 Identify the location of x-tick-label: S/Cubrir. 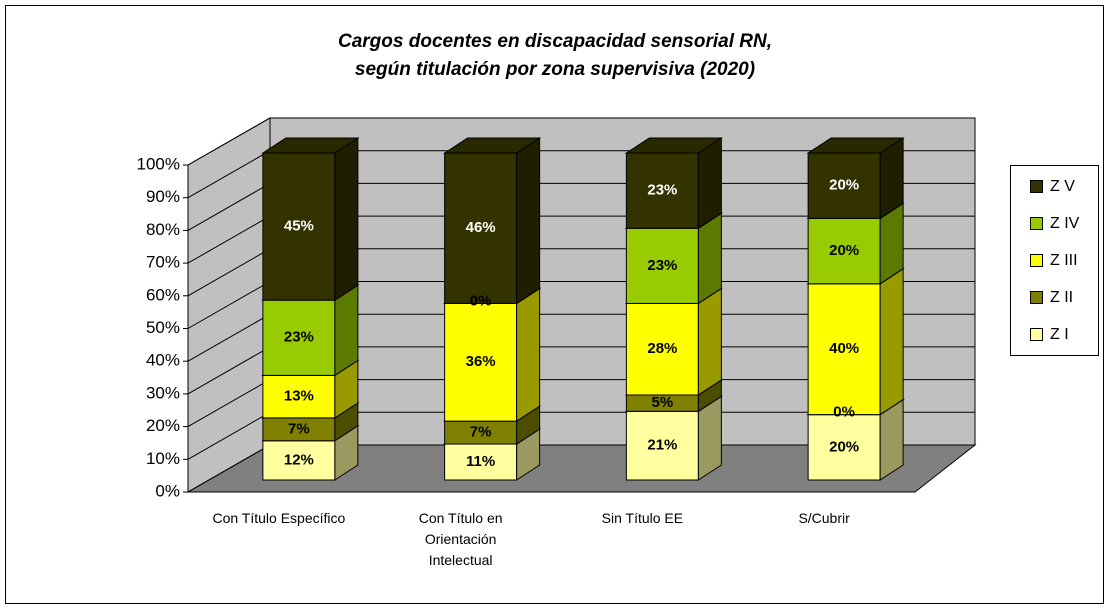
(824, 518).